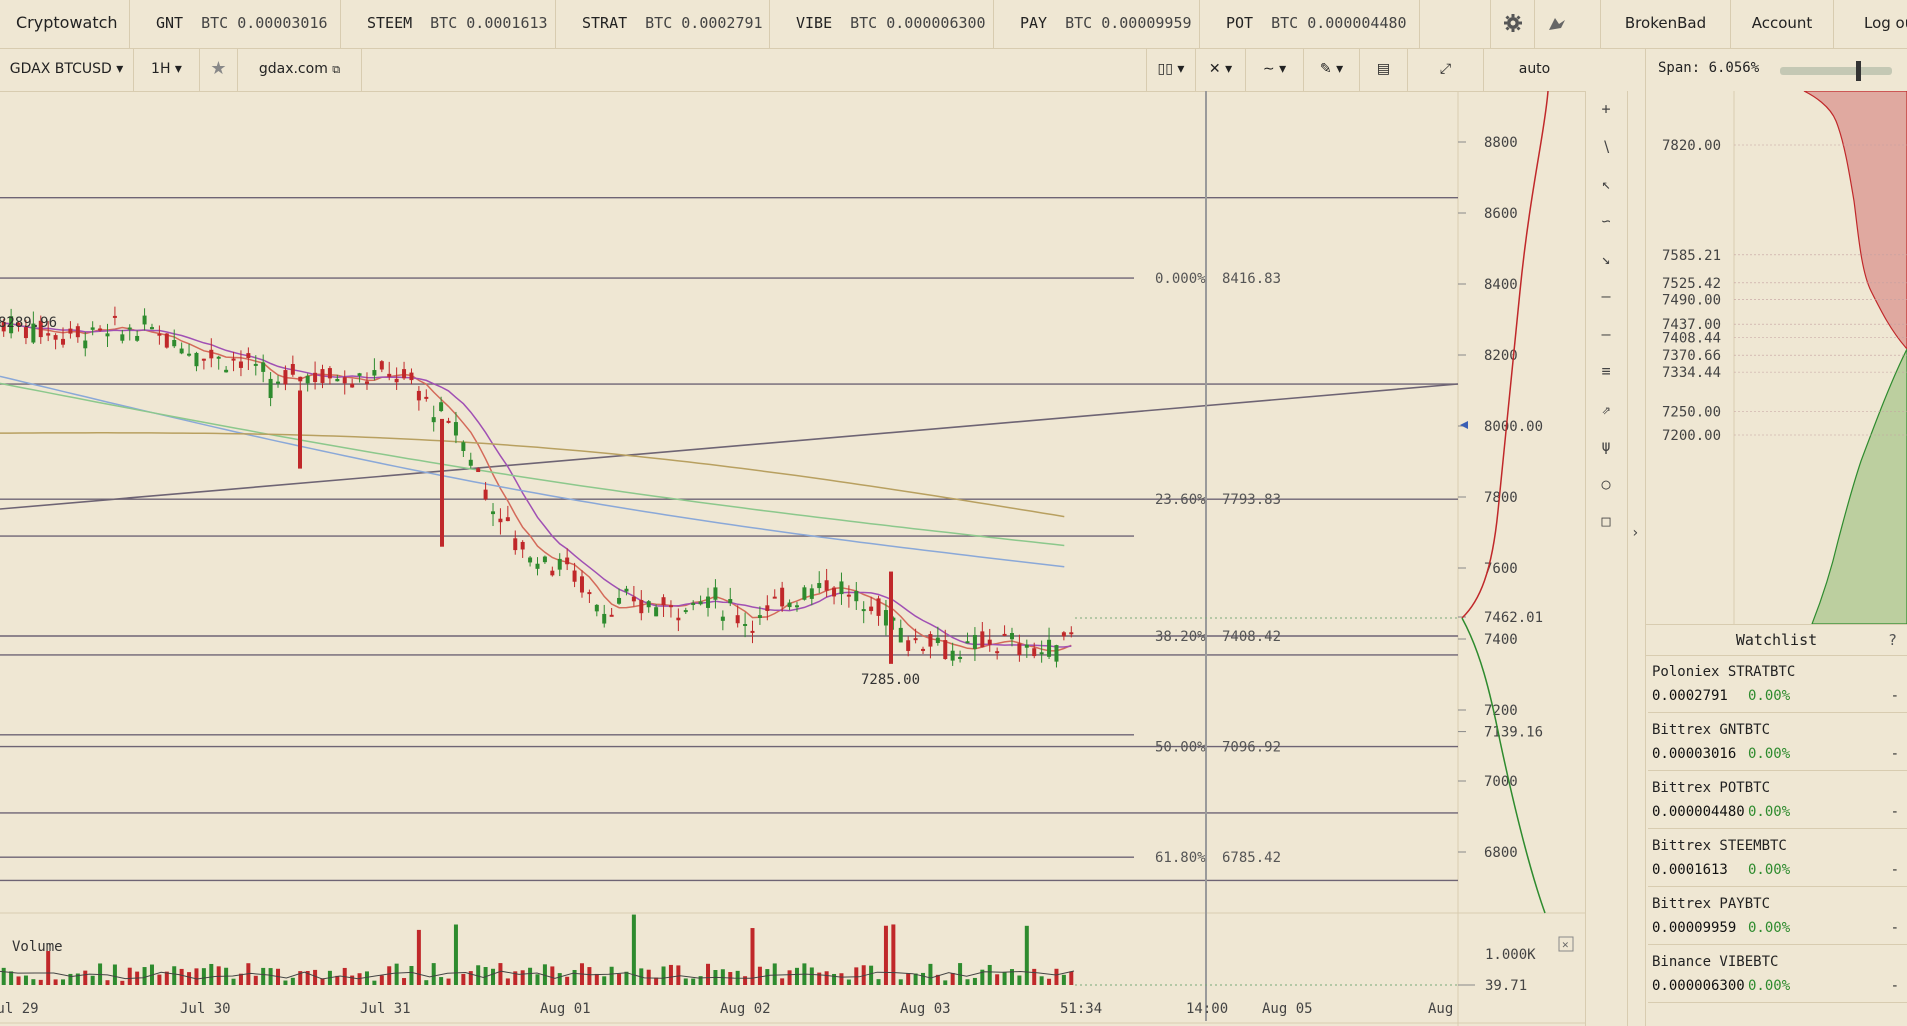  What do you see at coordinates (1606, 334) in the screenshot?
I see `tool-short-hline: –` at bounding box center [1606, 334].